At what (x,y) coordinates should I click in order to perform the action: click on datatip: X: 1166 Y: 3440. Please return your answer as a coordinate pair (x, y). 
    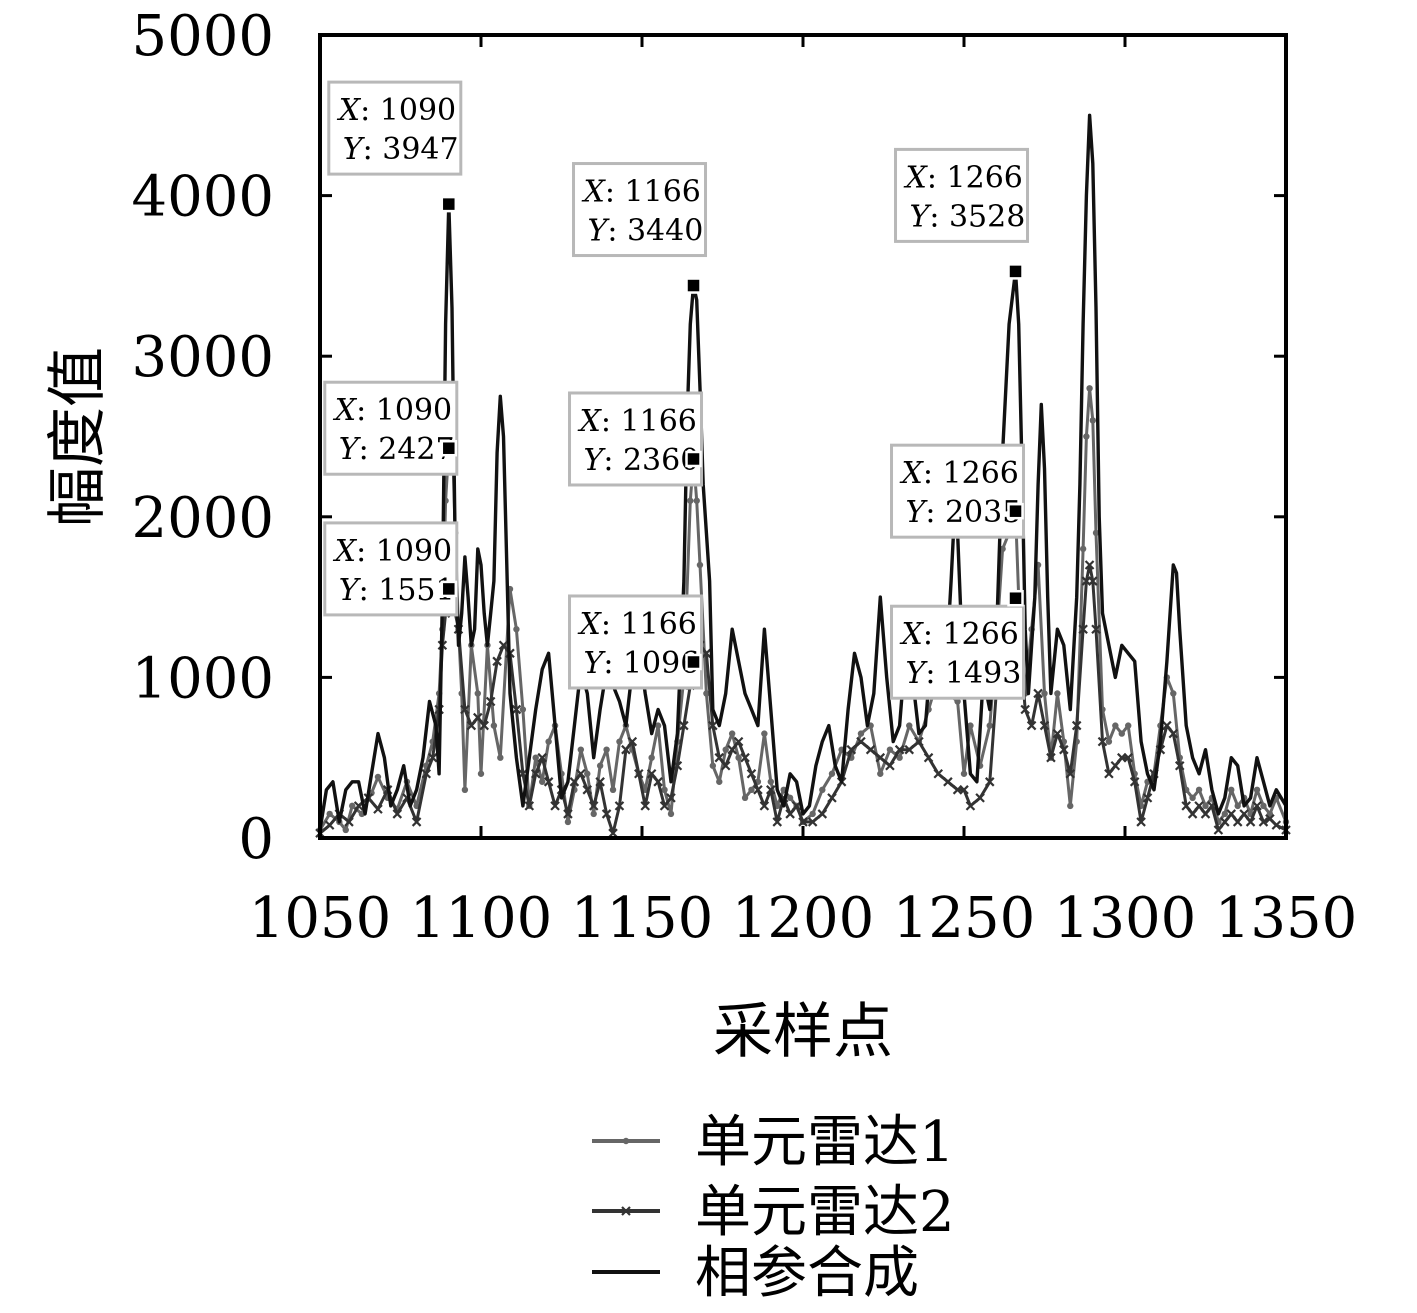
    Looking at the image, I should click on (640, 228).